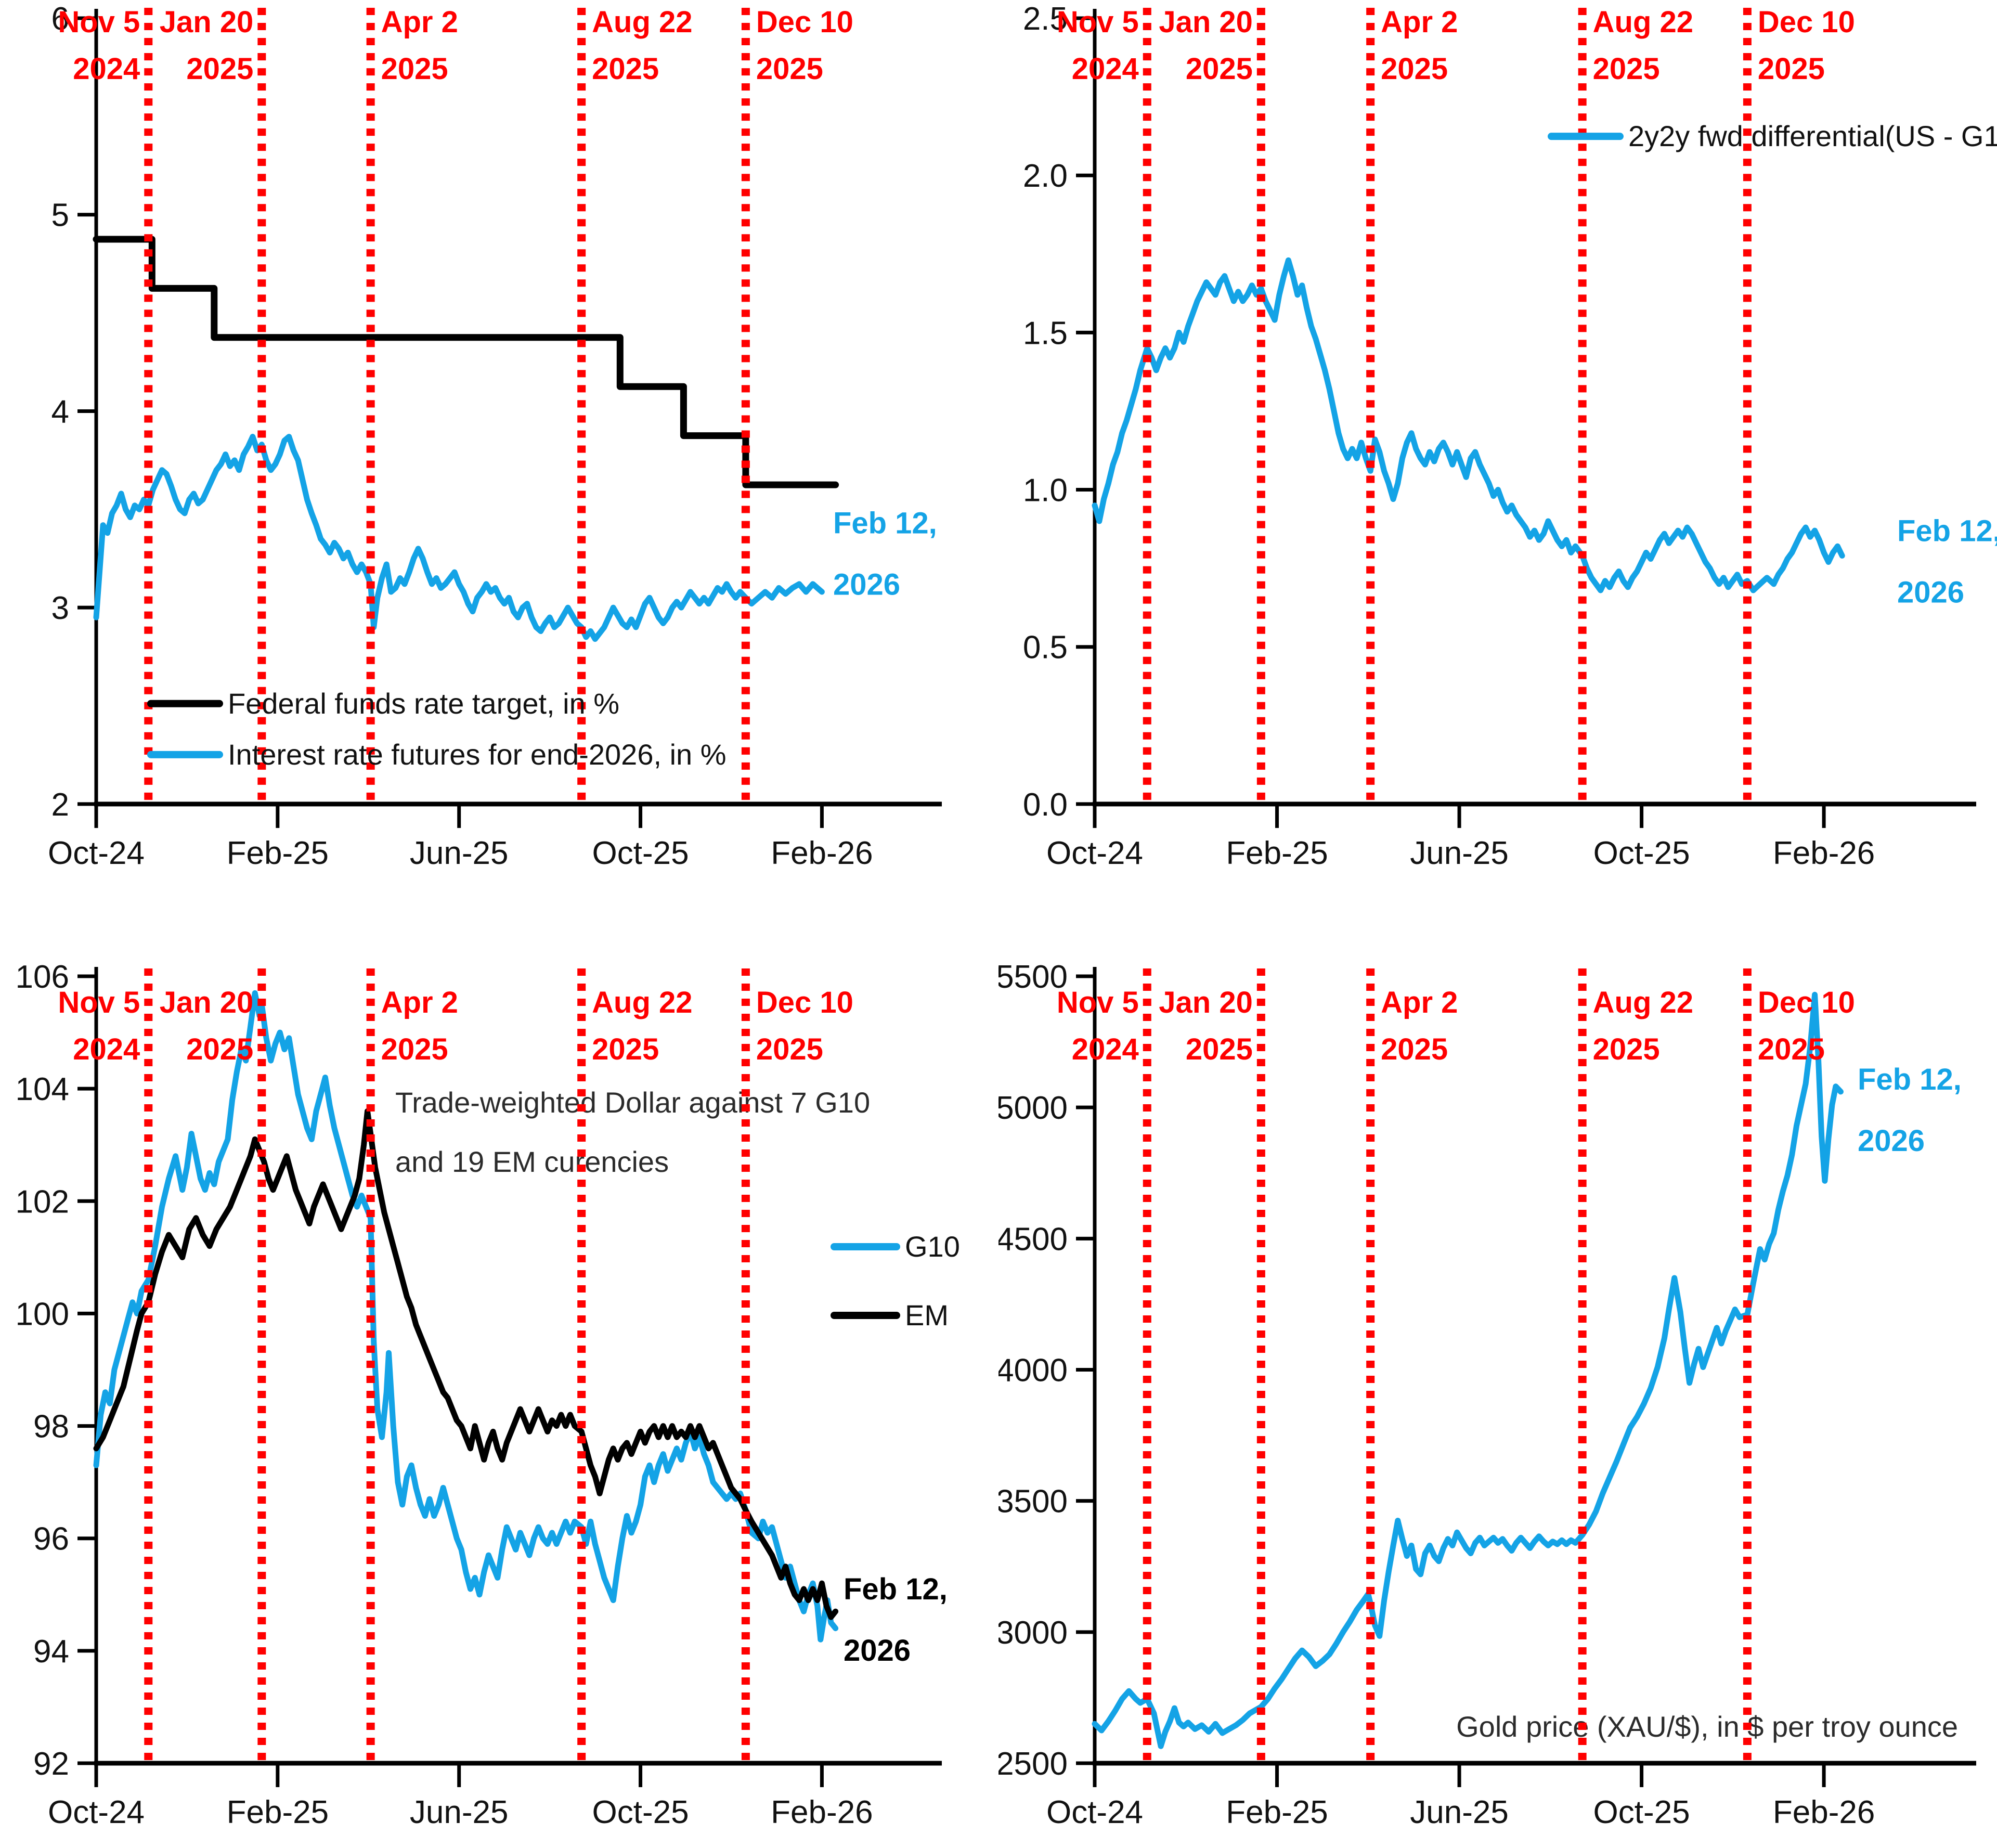 The width and height of the screenshot is (1997, 1848). I want to click on chart-title: Trade-weighted Dollar against 7 G10, so click(632, 1102).